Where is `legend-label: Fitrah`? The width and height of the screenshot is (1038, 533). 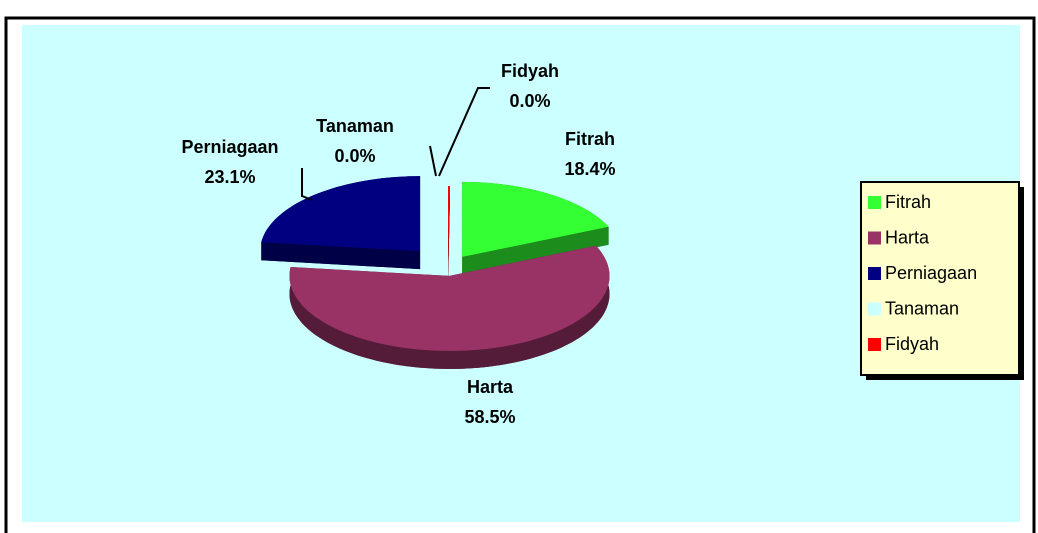
legend-label: Fitrah is located at coordinates (908, 202).